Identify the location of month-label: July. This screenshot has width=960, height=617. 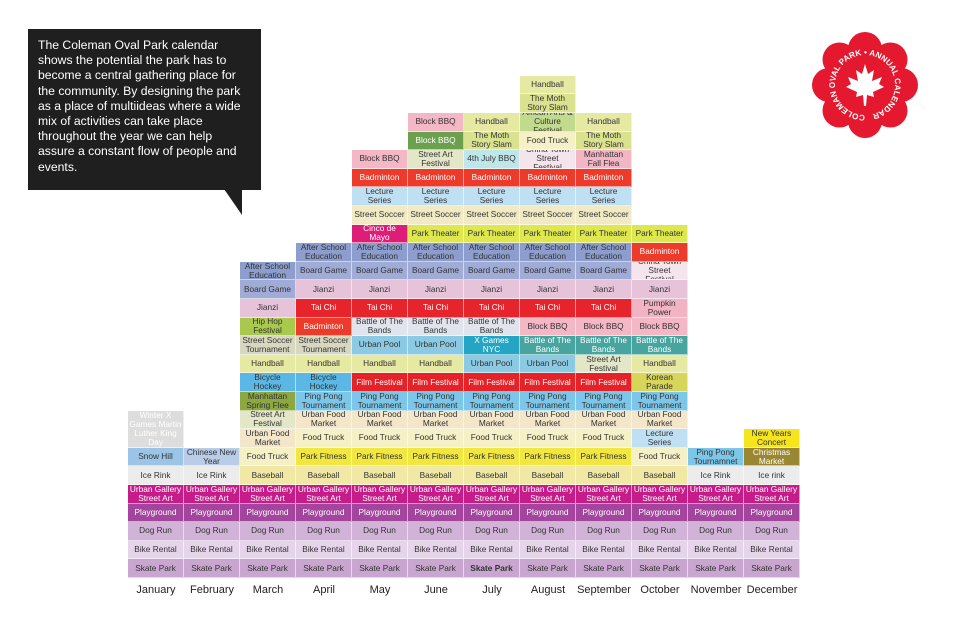
(492, 590).